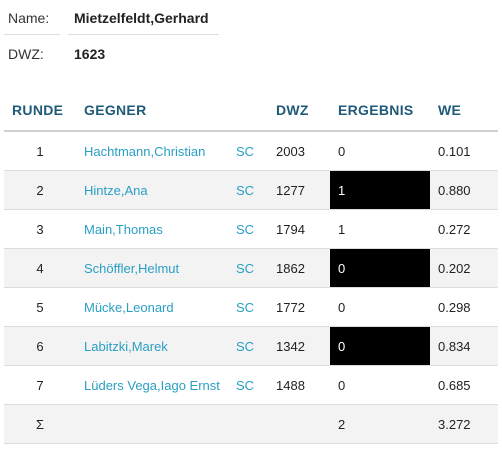 This screenshot has height=451, width=502. I want to click on round-cell: 3, so click(40, 229).